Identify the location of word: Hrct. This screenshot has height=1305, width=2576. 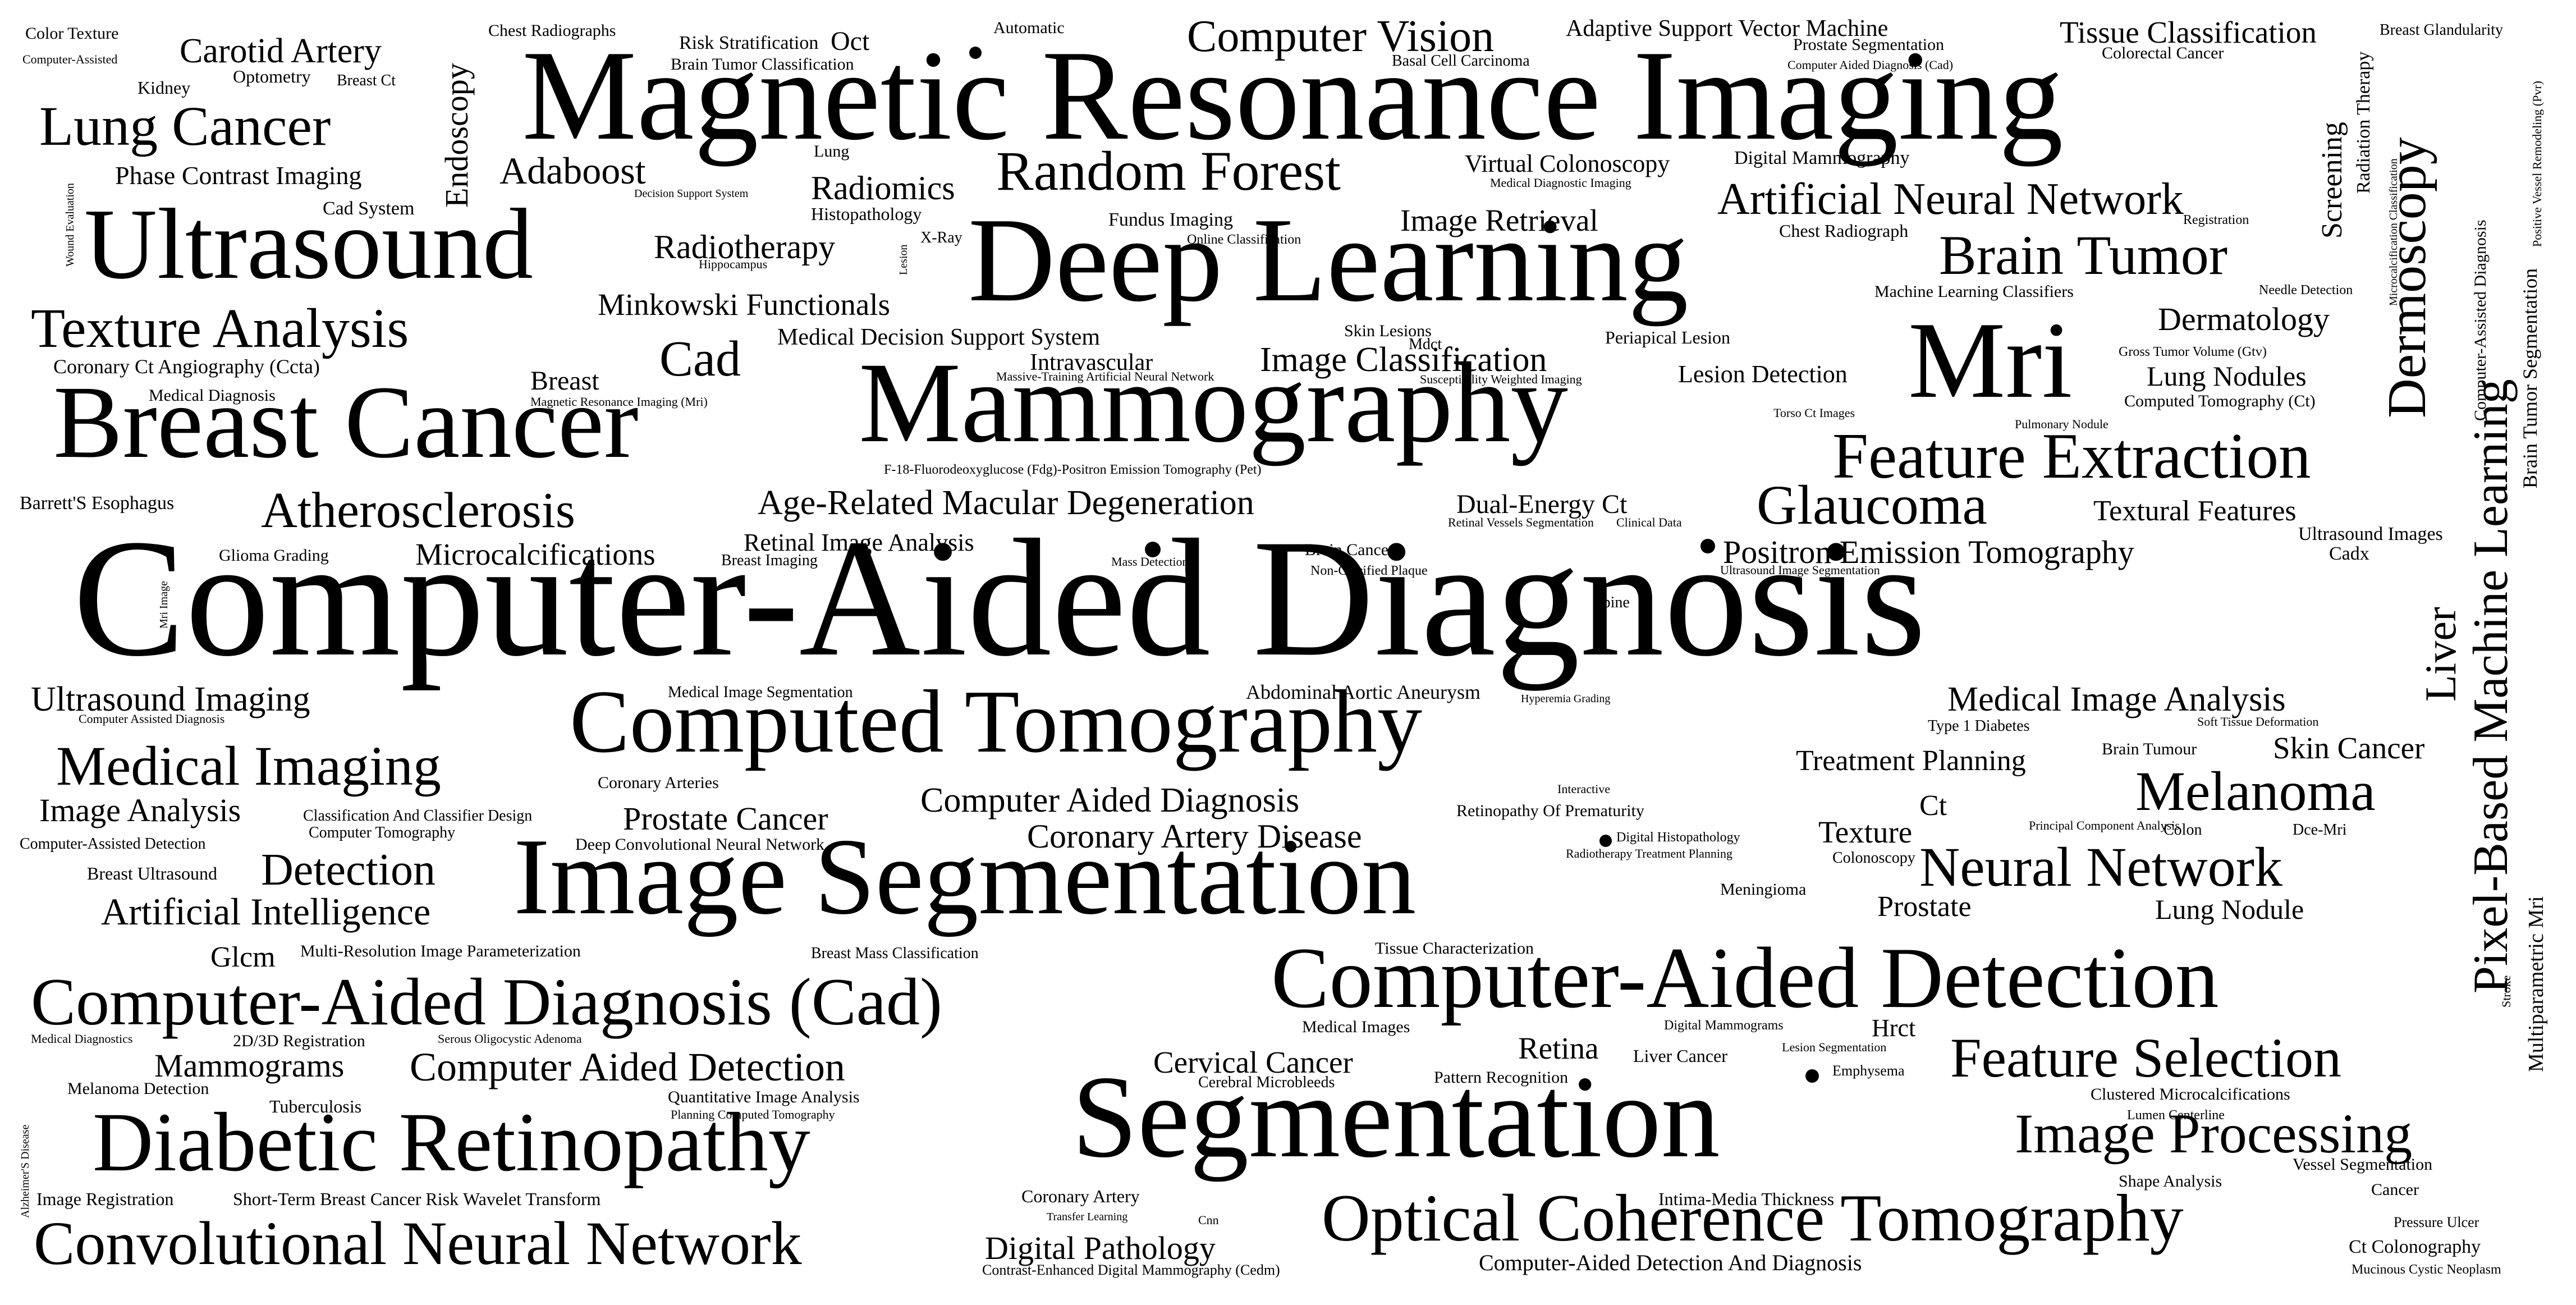
(1894, 1028).